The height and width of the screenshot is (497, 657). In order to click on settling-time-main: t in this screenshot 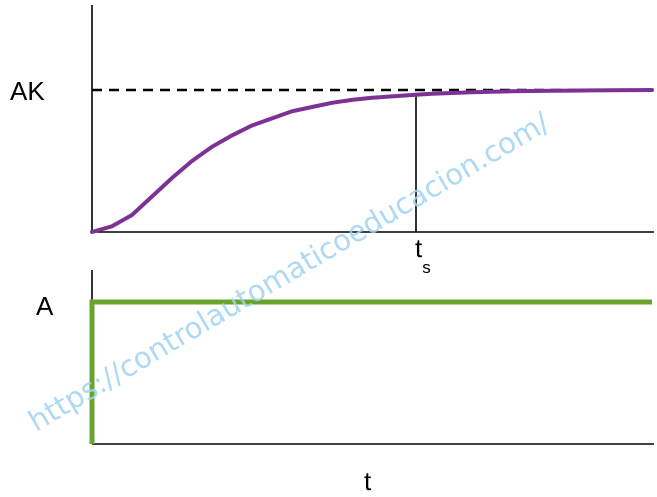, I will do `click(419, 248)`.